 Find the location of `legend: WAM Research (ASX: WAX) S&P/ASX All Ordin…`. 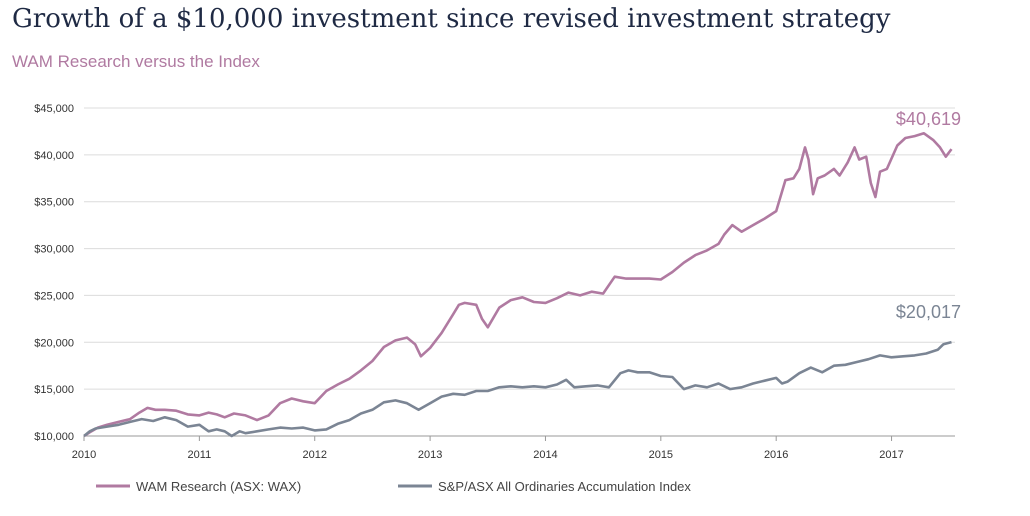

legend: WAM Research (ASX: WAX) S&P/ASX All Ordin… is located at coordinates (393, 486).